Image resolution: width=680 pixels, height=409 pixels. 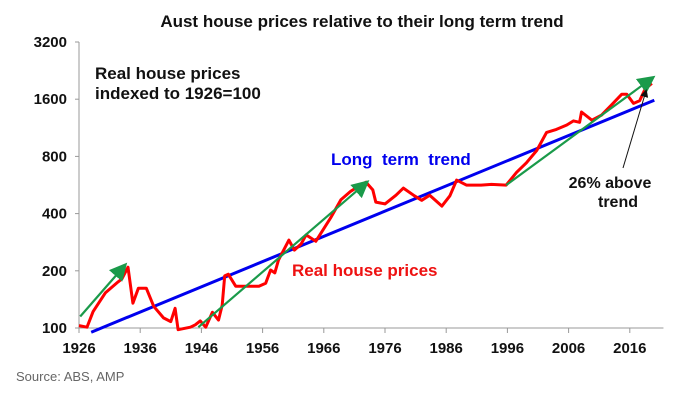 I want to click on source-note: Source: ABS, AMP, so click(x=70, y=376).